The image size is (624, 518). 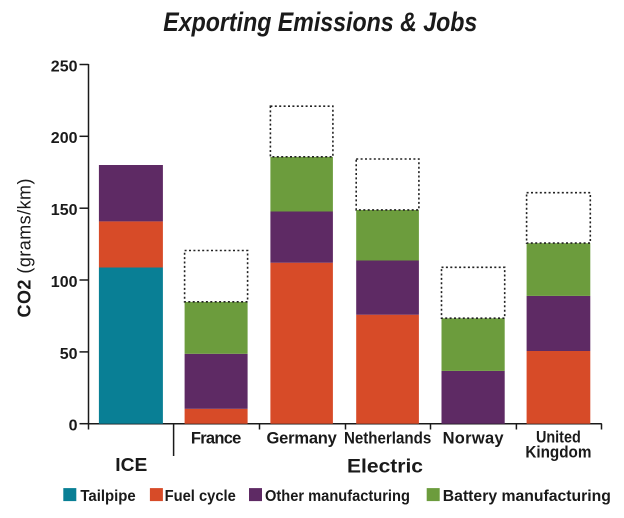 What do you see at coordinates (73, 426) in the screenshot?
I see `svg-text: 0` at bounding box center [73, 426].